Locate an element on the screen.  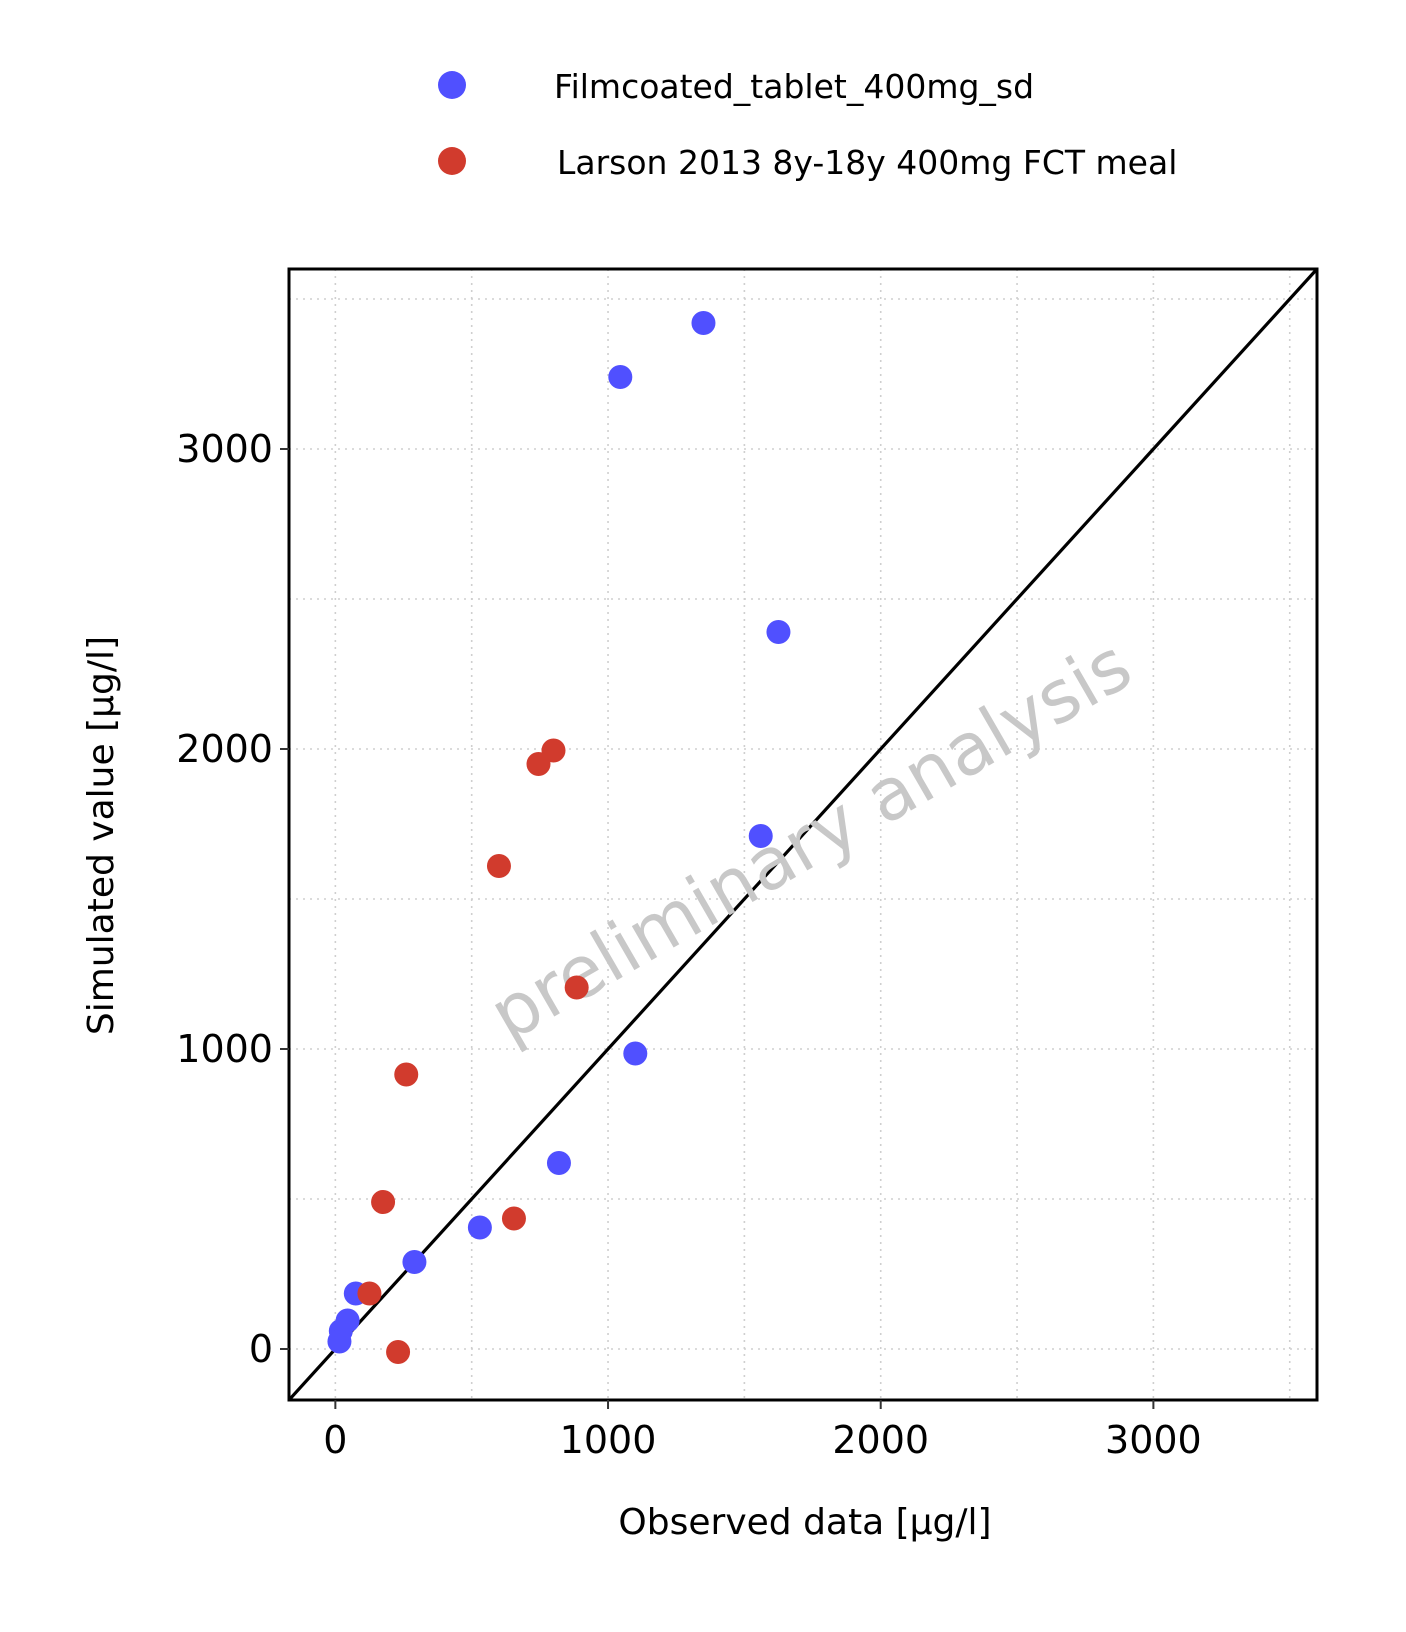
x-axis-ticks: 0 1000 2000 3000 is located at coordinates (762, 1431).